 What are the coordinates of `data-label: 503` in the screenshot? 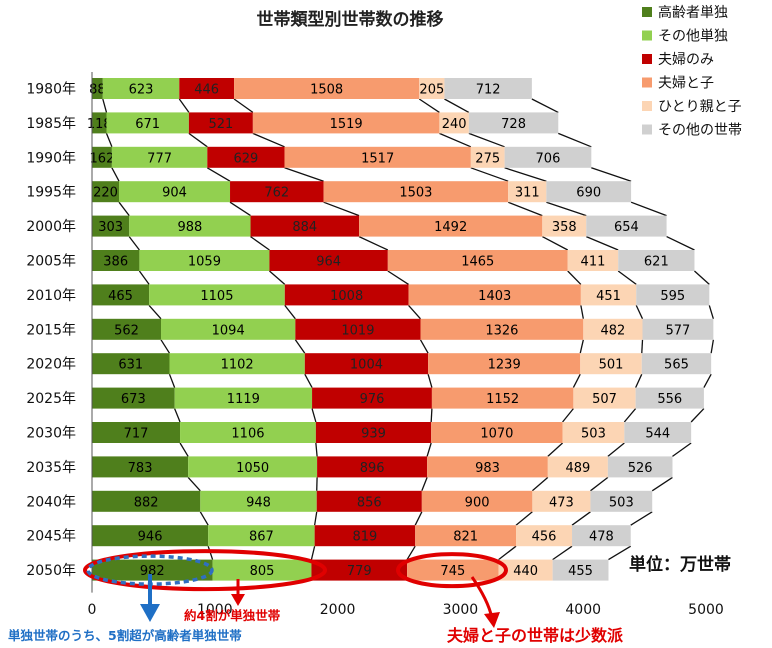 It's located at (621, 502).